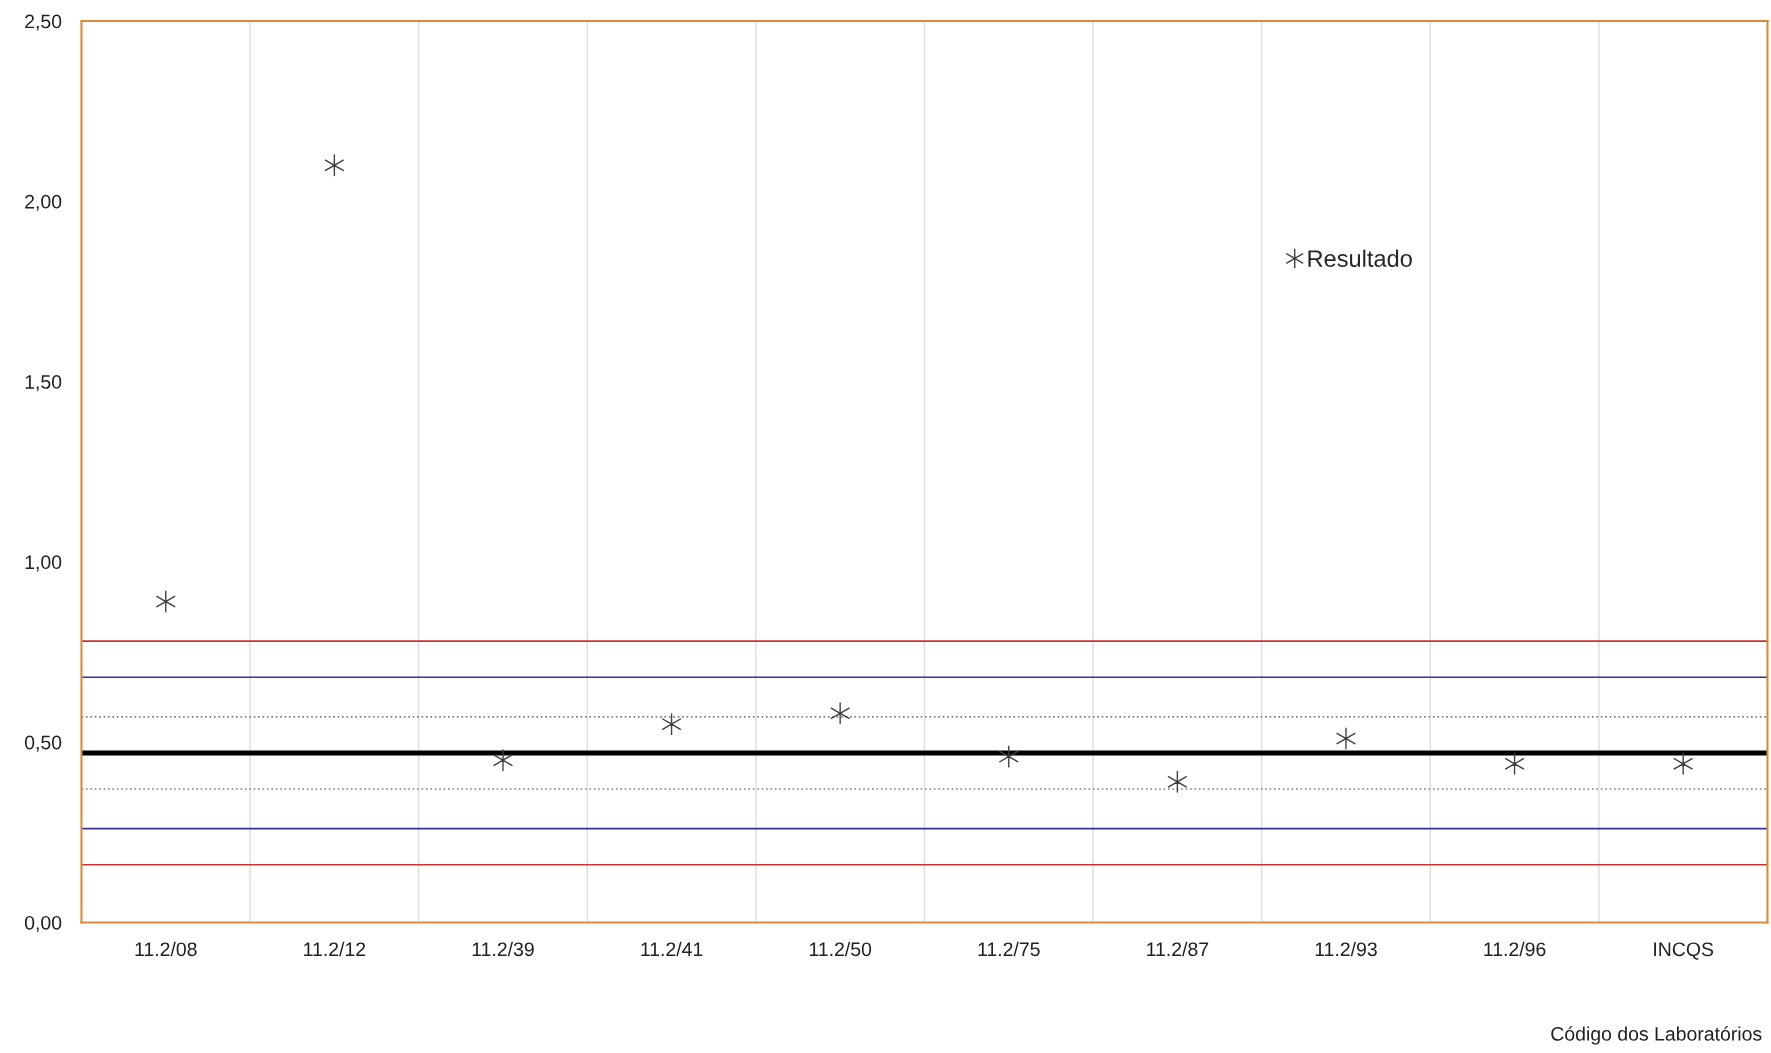 This screenshot has width=1771, height=1053. Describe the element at coordinates (1515, 949) in the screenshot. I see `x-tick-label: 11.2/96` at that location.